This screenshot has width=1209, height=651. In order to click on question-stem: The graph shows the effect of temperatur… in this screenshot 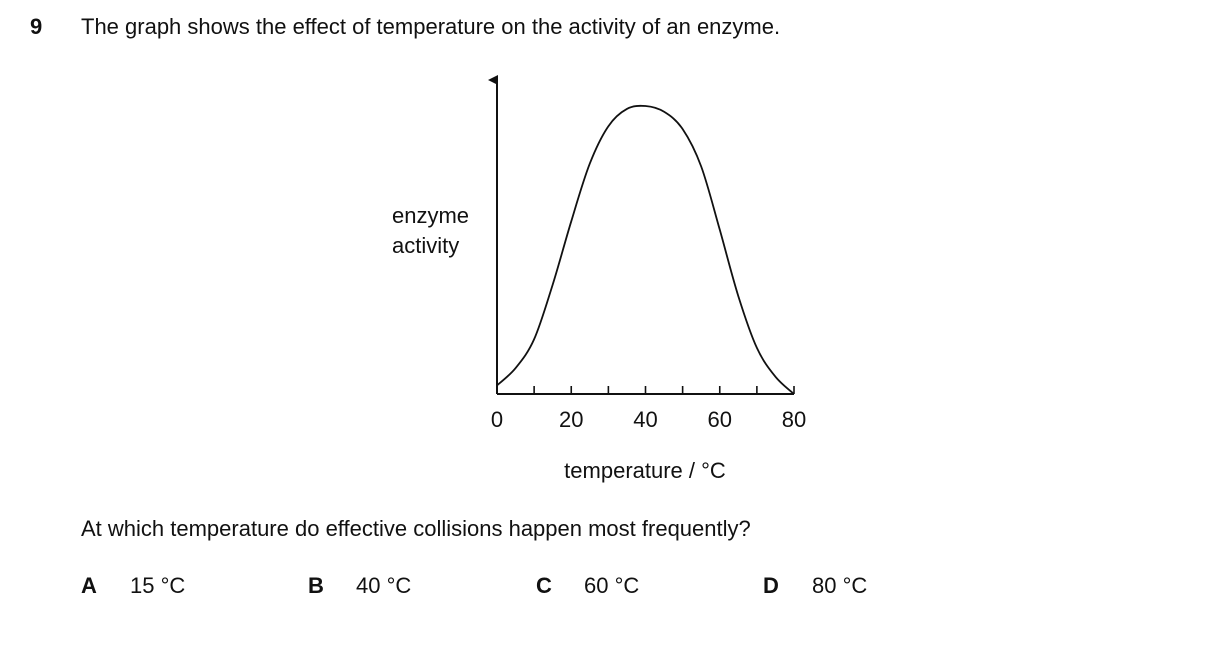, I will do `click(431, 26)`.